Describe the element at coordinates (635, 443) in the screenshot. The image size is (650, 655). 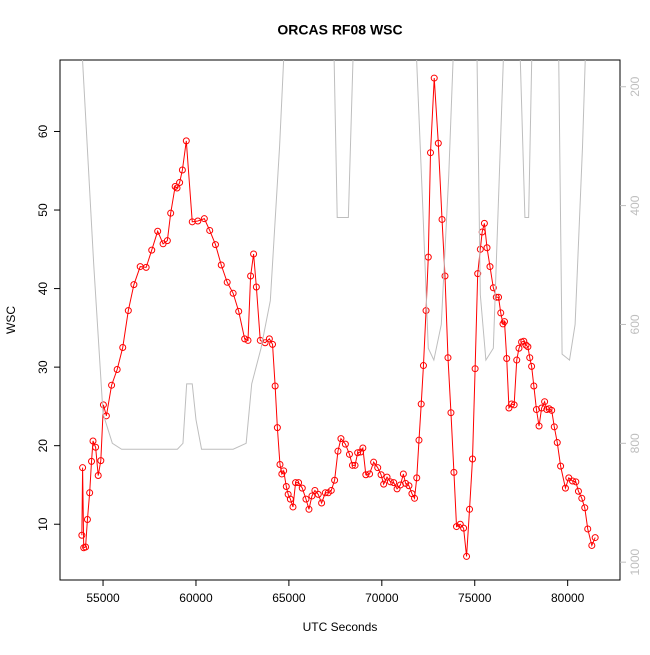
I see `y2-tick-label: 800` at that location.